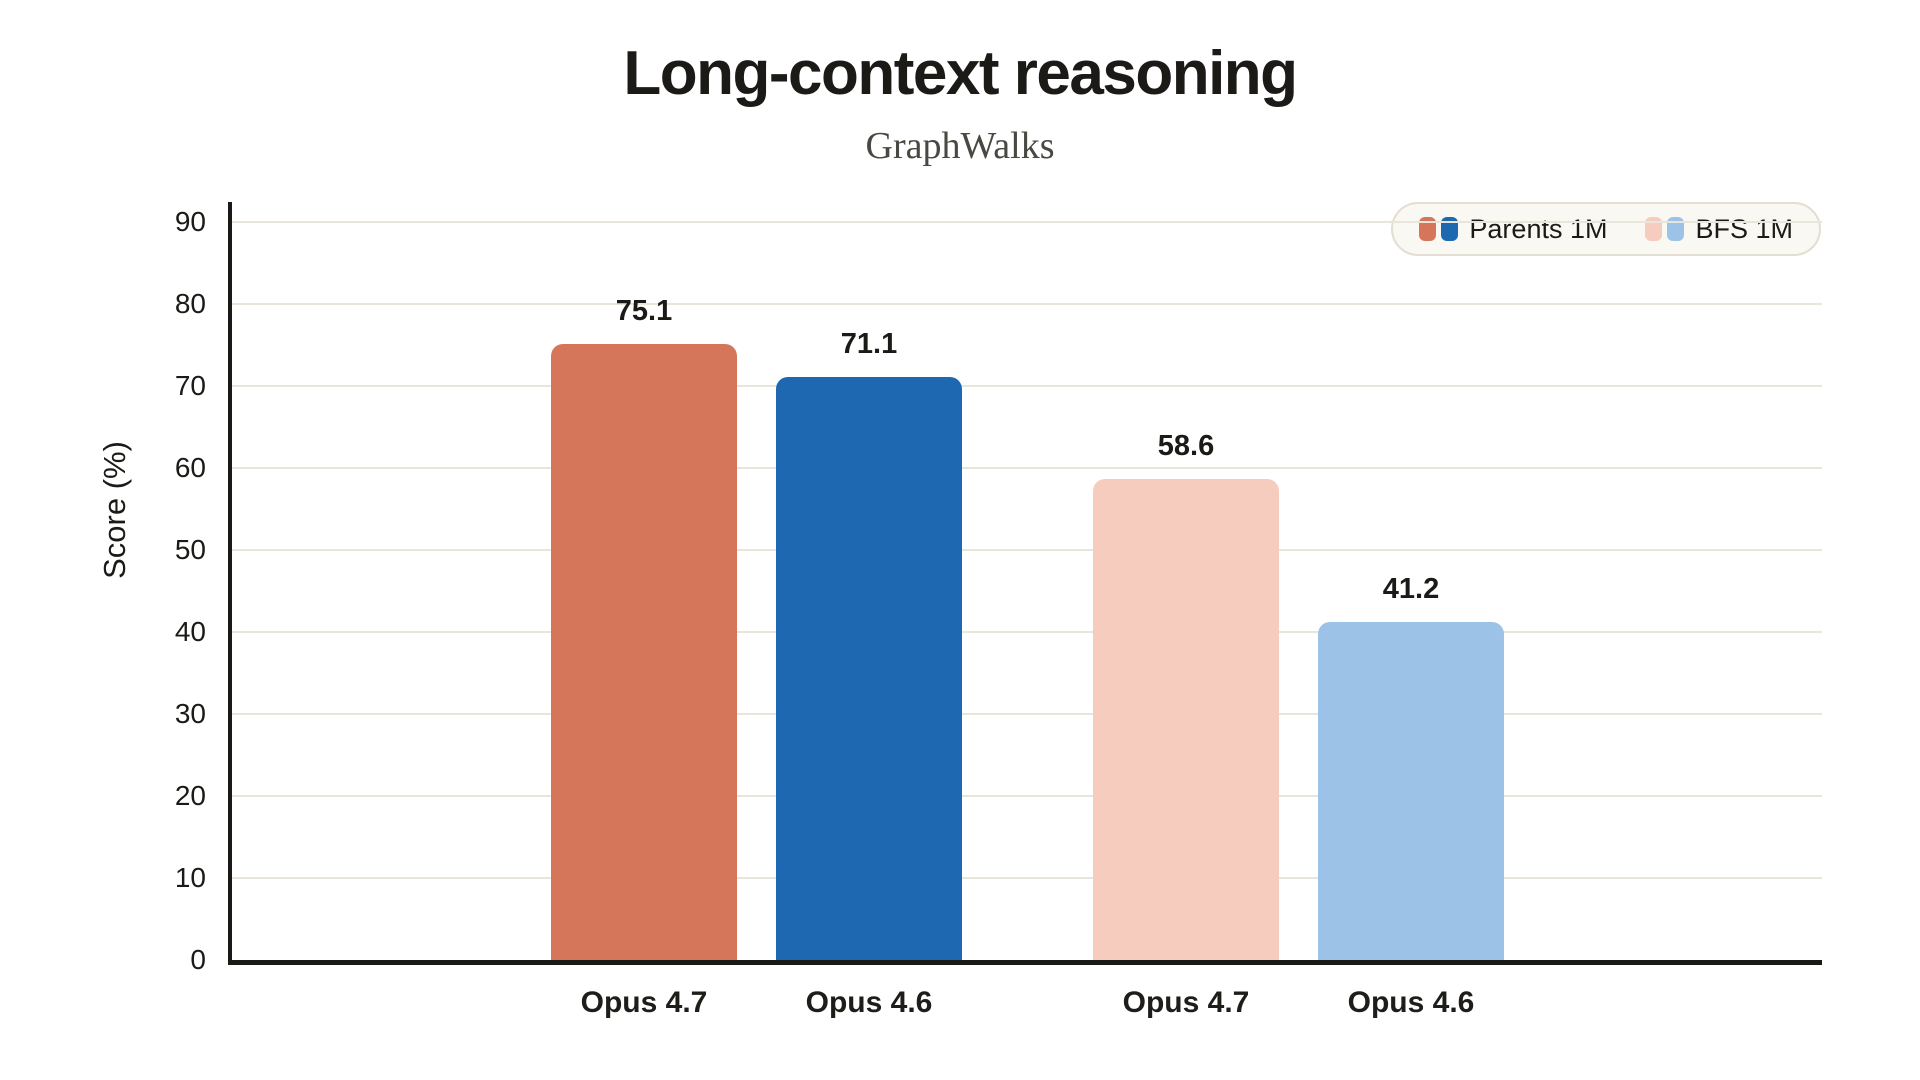  What do you see at coordinates (198, 959) in the screenshot?
I see `y-tick-label-0: 0` at bounding box center [198, 959].